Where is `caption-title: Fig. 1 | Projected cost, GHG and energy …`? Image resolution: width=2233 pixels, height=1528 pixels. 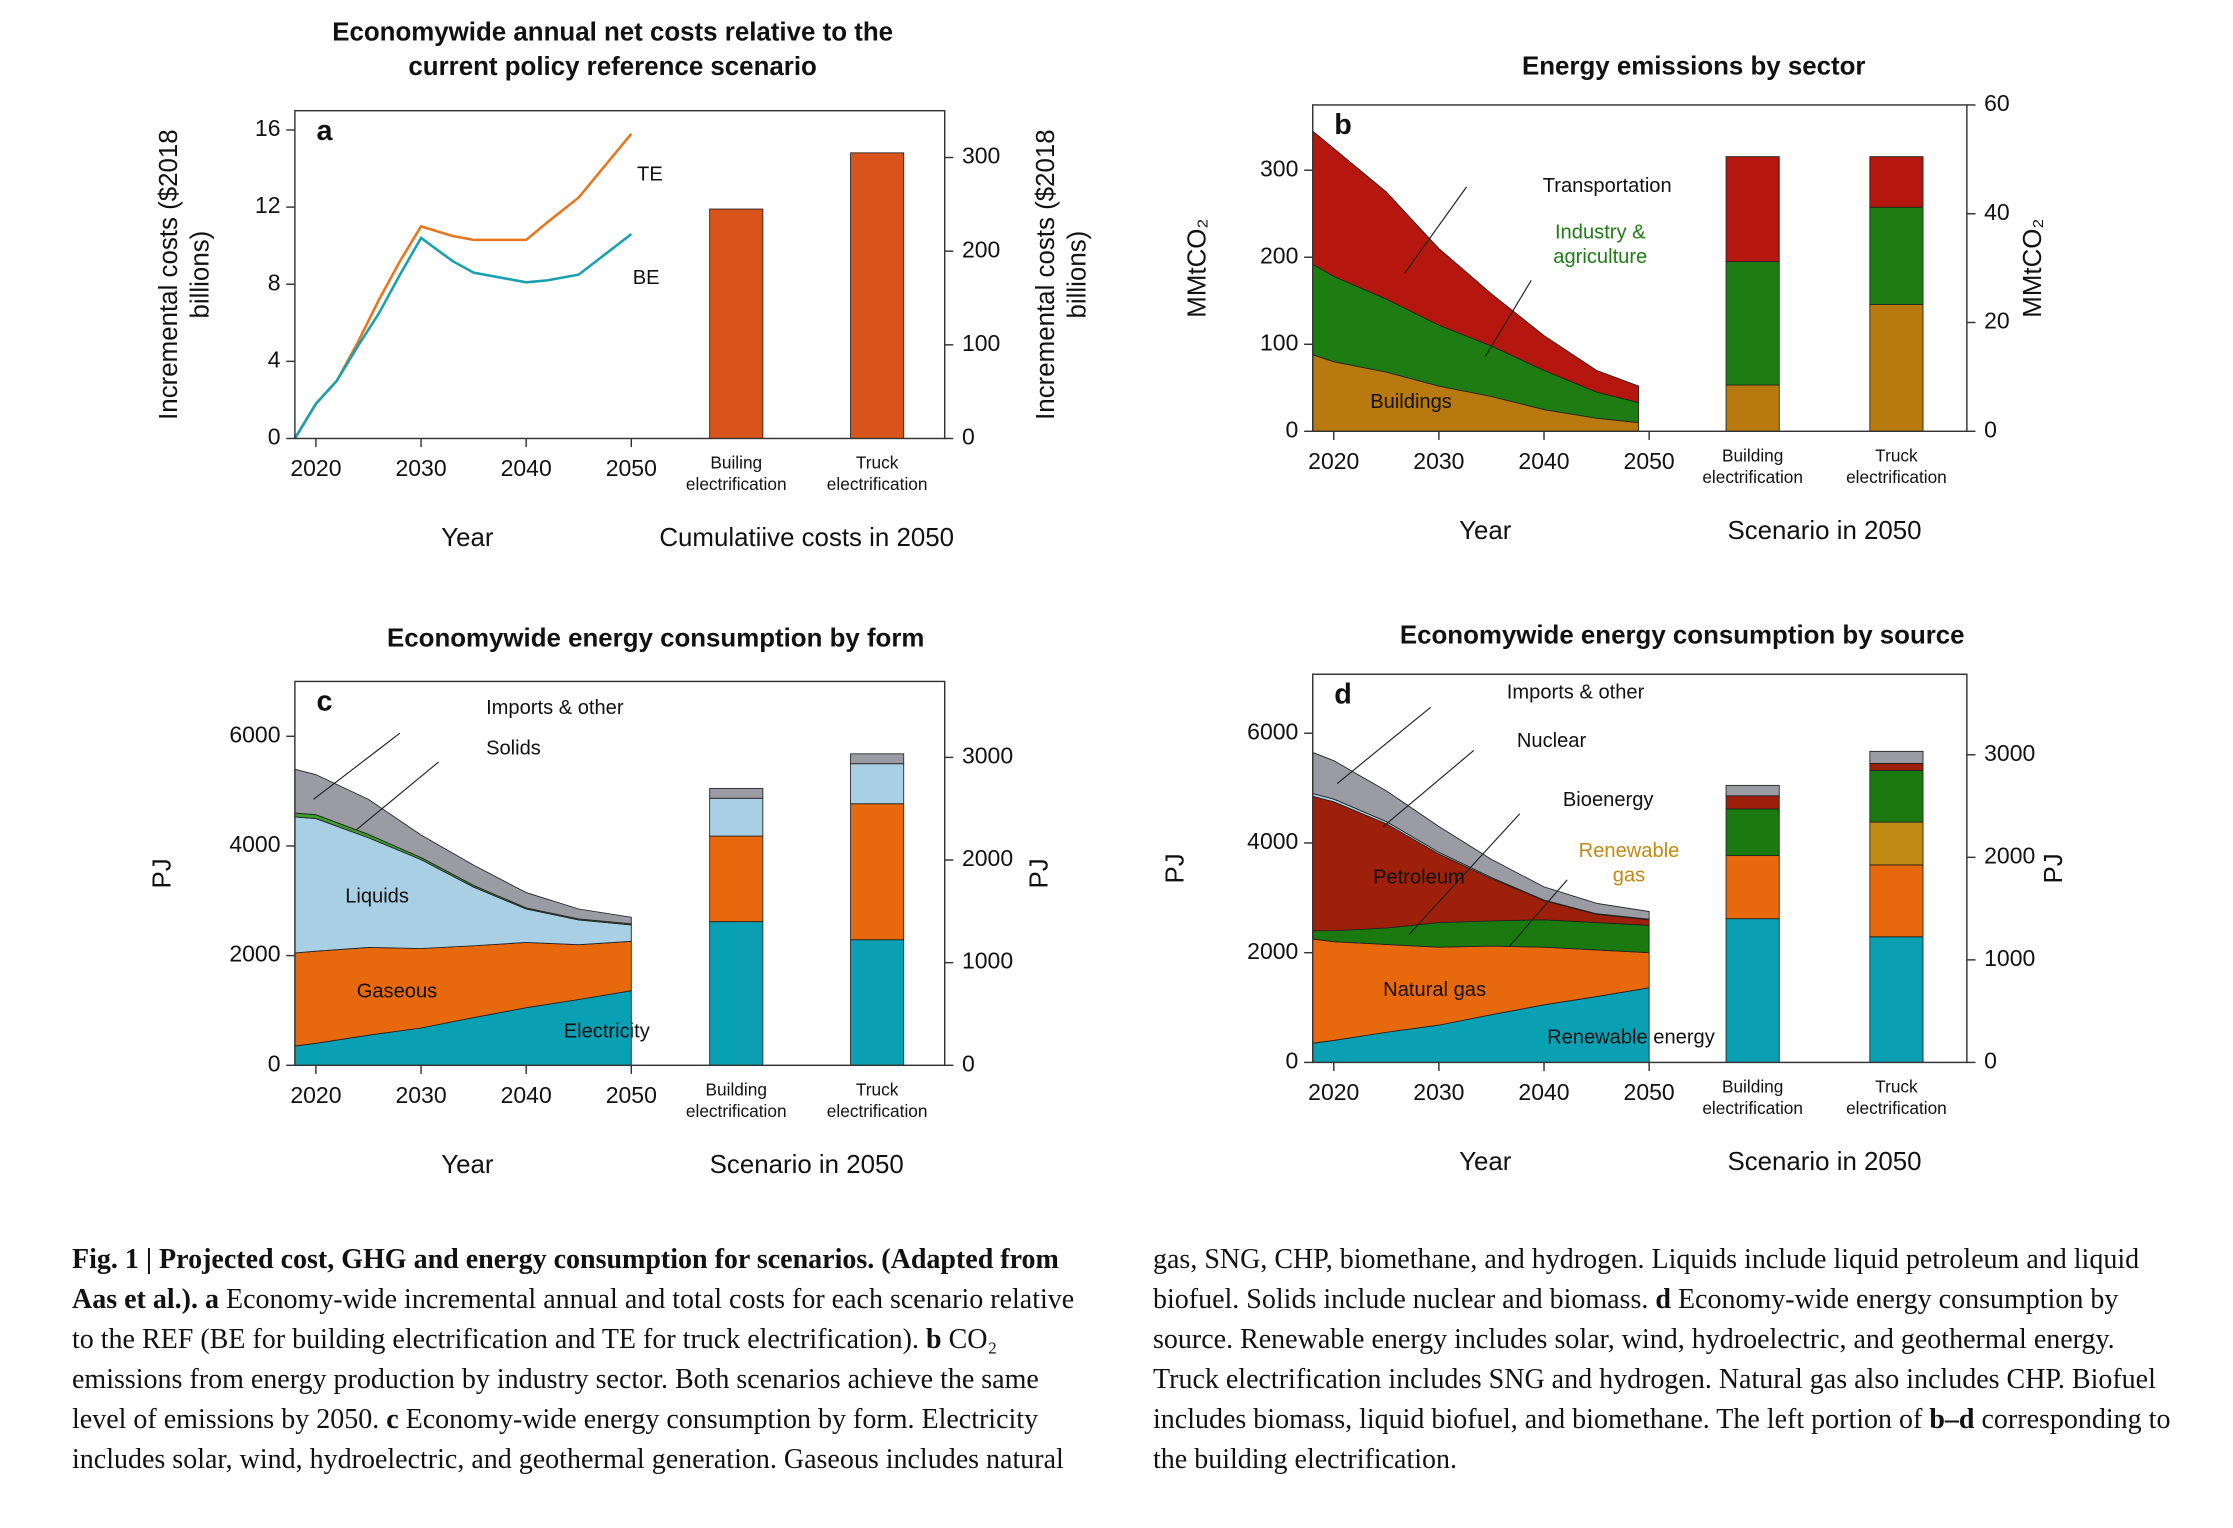
caption-title: Fig. 1 | Projected cost, GHG and energy … is located at coordinates (565, 1279).